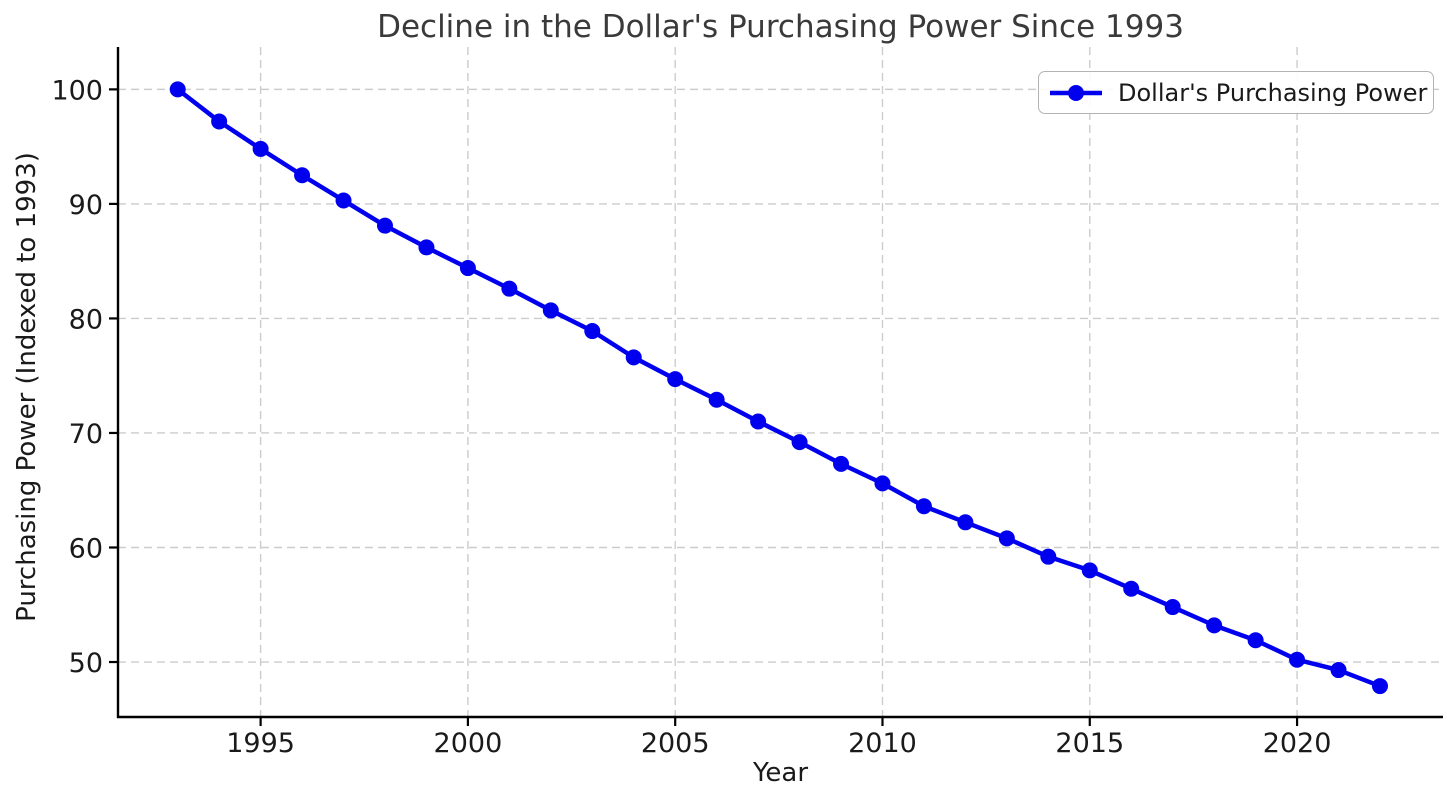 Image resolution: width=1456 pixels, height=808 pixels. I want to click on x-tick-label: 2000, so click(468, 743).